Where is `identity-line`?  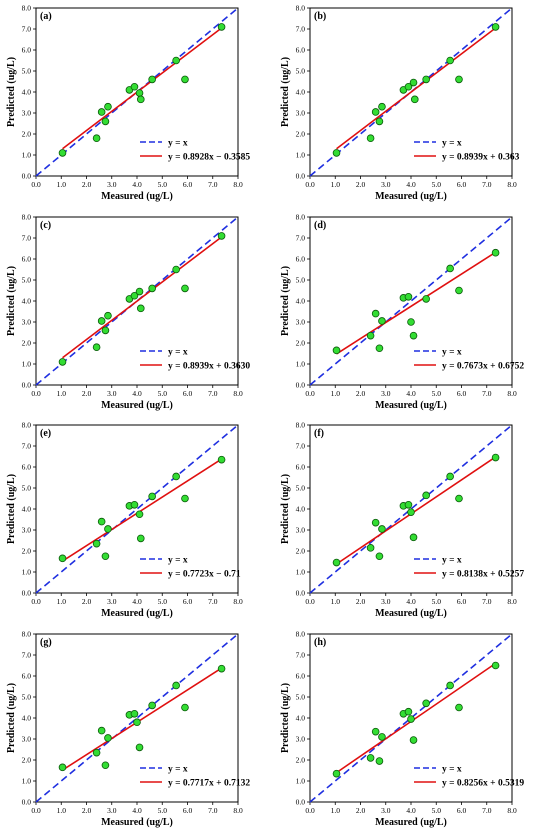 identity-line is located at coordinates (411, 301).